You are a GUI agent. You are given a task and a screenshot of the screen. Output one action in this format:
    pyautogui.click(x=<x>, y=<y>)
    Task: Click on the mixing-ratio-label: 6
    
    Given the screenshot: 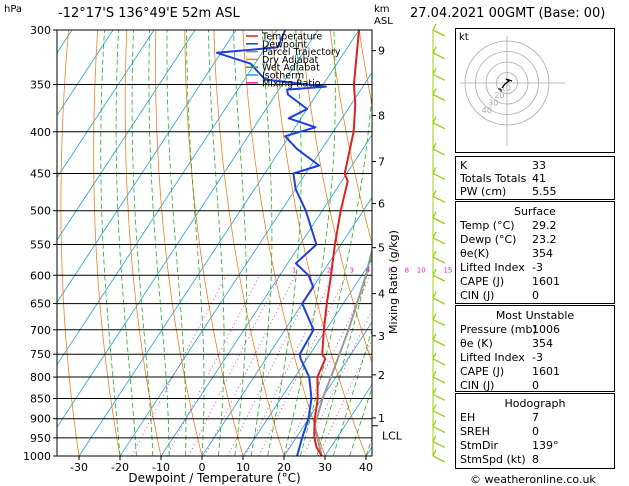 What is the action you would take?
    pyautogui.click(x=390, y=270)
    